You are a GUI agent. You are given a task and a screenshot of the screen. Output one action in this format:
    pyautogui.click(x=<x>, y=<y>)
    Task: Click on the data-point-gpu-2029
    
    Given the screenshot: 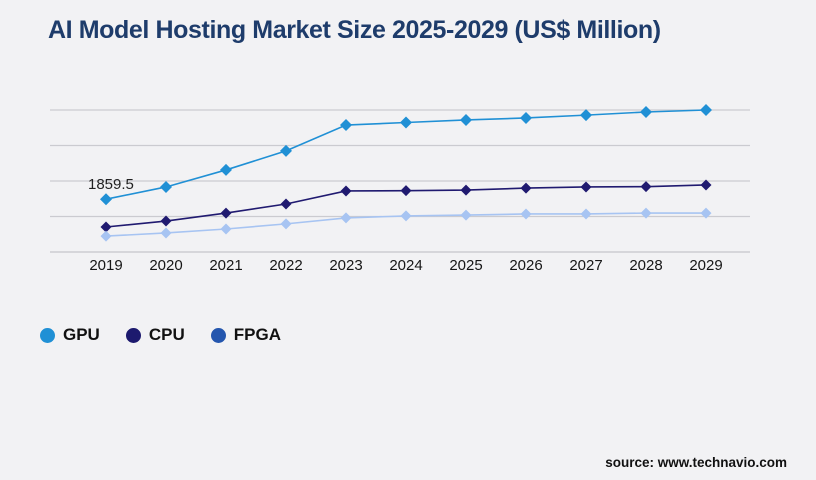 What is the action you would take?
    pyautogui.click(x=706, y=110)
    